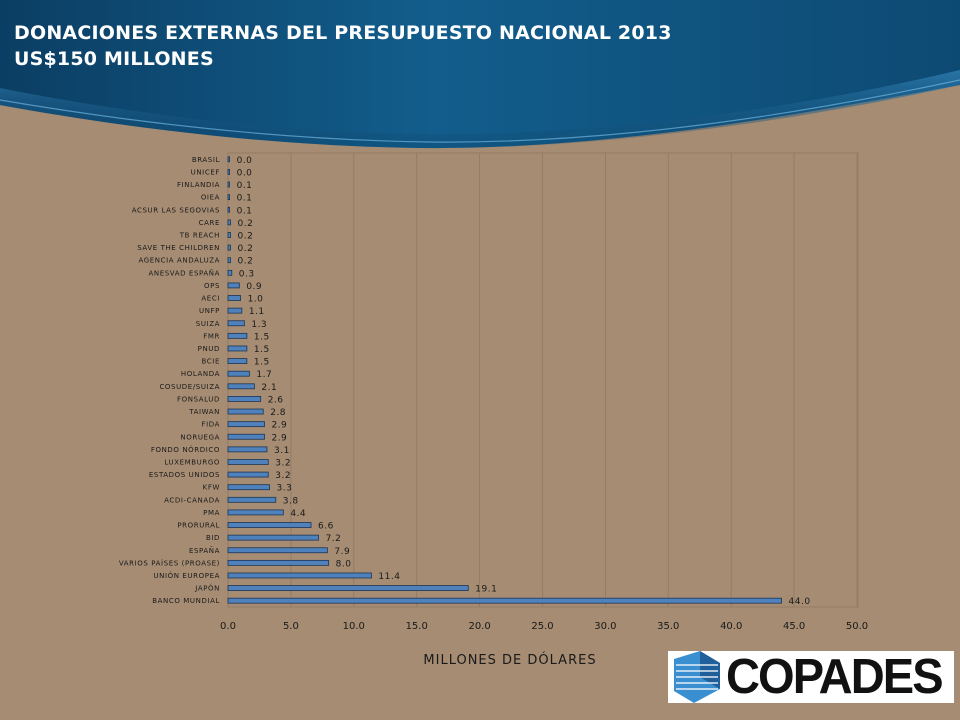  What do you see at coordinates (192, 462) in the screenshot?
I see `category-label: LUXEMBURGO` at bounding box center [192, 462].